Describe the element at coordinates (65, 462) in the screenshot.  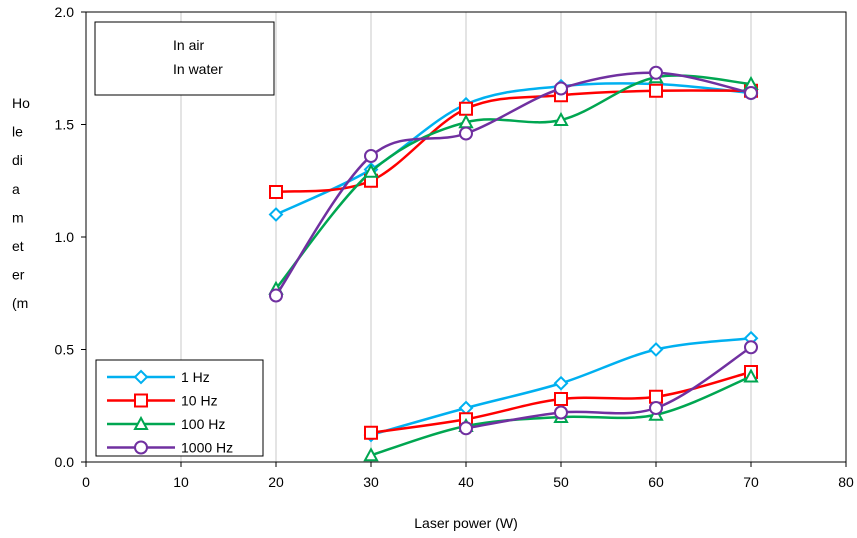
I see `y-tick-label: 0.0` at that location.